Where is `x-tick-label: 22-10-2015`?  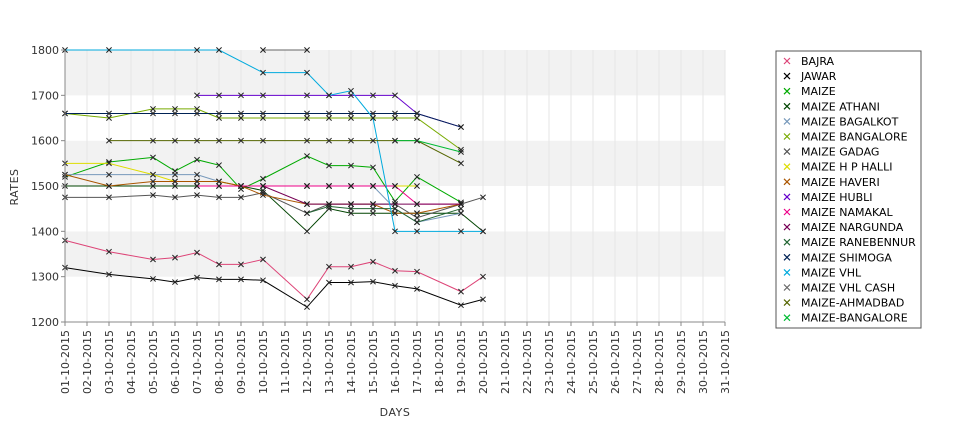
x-tick-label: 22-10-2015 is located at coordinates (527, 362).